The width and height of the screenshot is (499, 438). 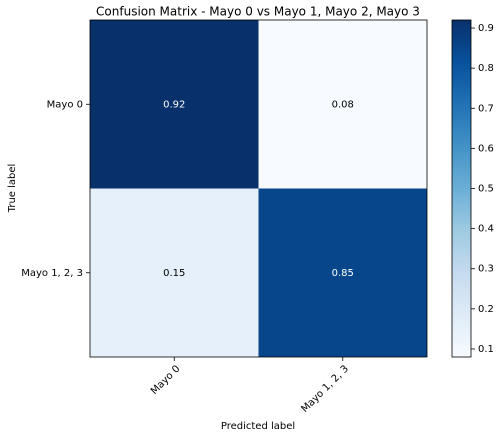 I want to click on cell-label: 0.85, so click(x=343, y=273).